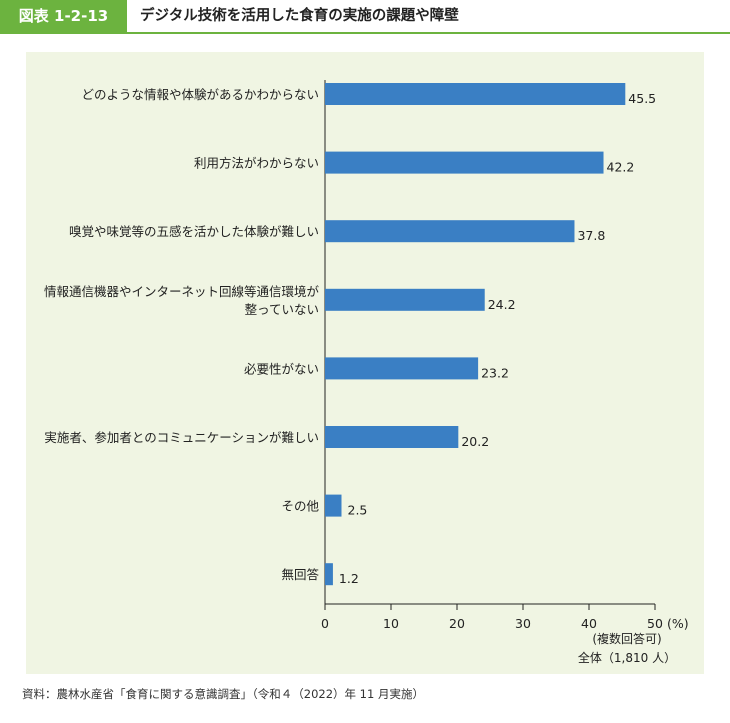 The height and width of the screenshot is (723, 730). Describe the element at coordinates (299, 16) in the screenshot. I see `figure-title: デジタル技術を活用した食育の実施の課題や障壁` at that location.